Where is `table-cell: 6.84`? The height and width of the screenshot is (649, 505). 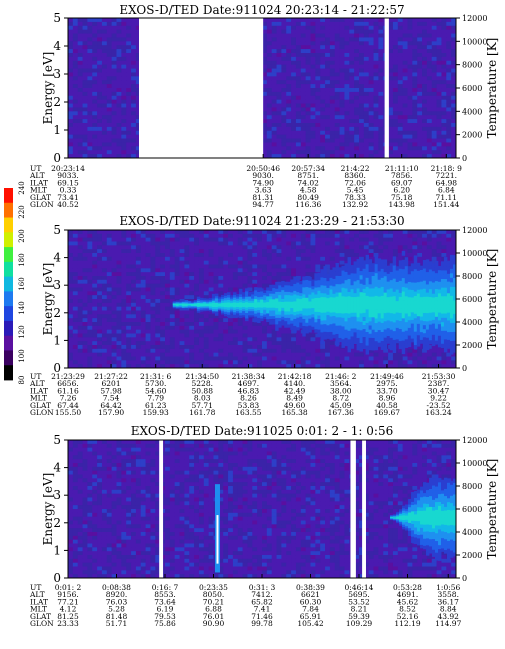 table-cell: 6.84 is located at coordinates (446, 190).